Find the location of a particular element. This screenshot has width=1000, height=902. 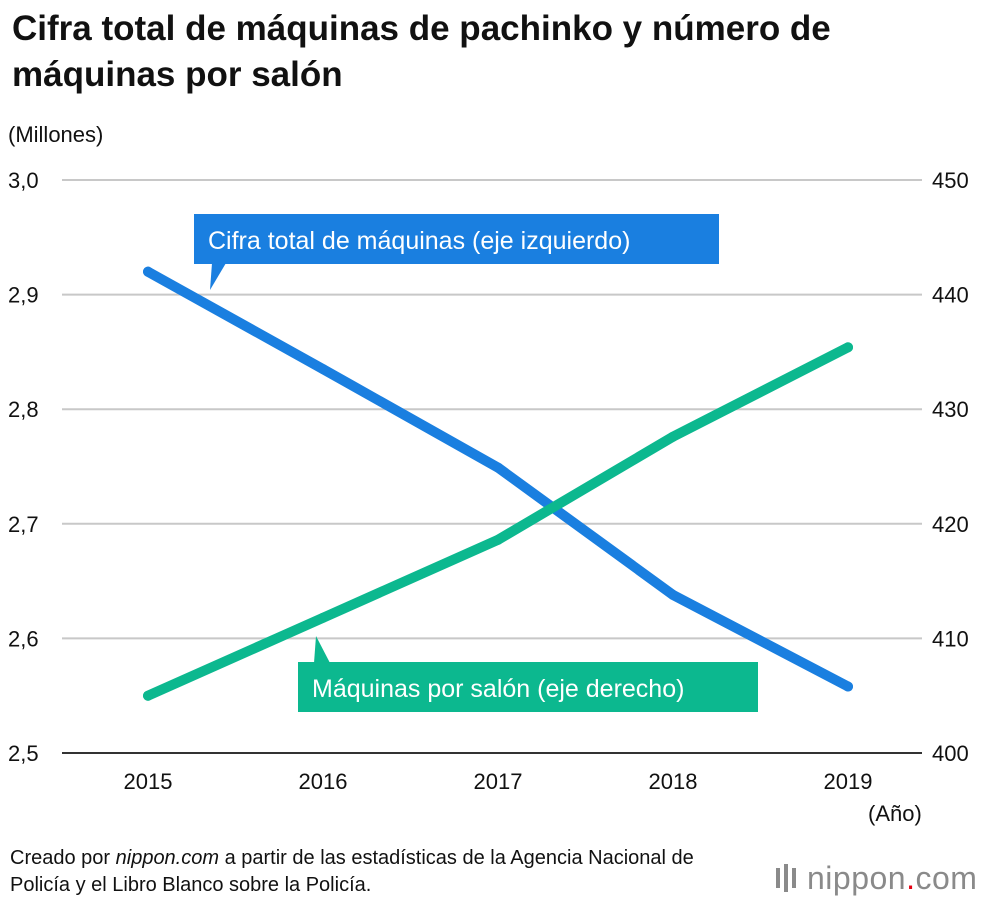

x-tick-label: 2017 is located at coordinates (498, 781).